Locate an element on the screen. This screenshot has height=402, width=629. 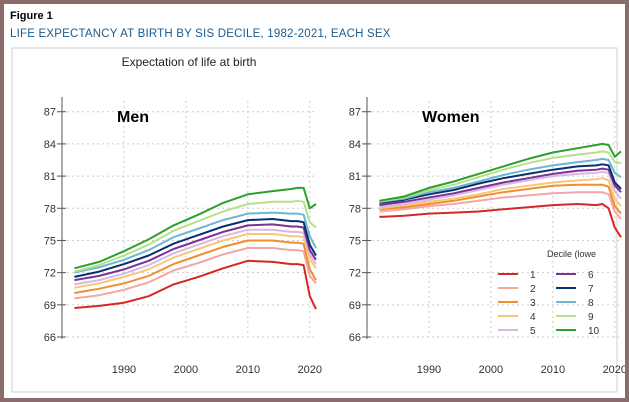
legend-title: Decile (lowe is located at coordinates (571, 254).